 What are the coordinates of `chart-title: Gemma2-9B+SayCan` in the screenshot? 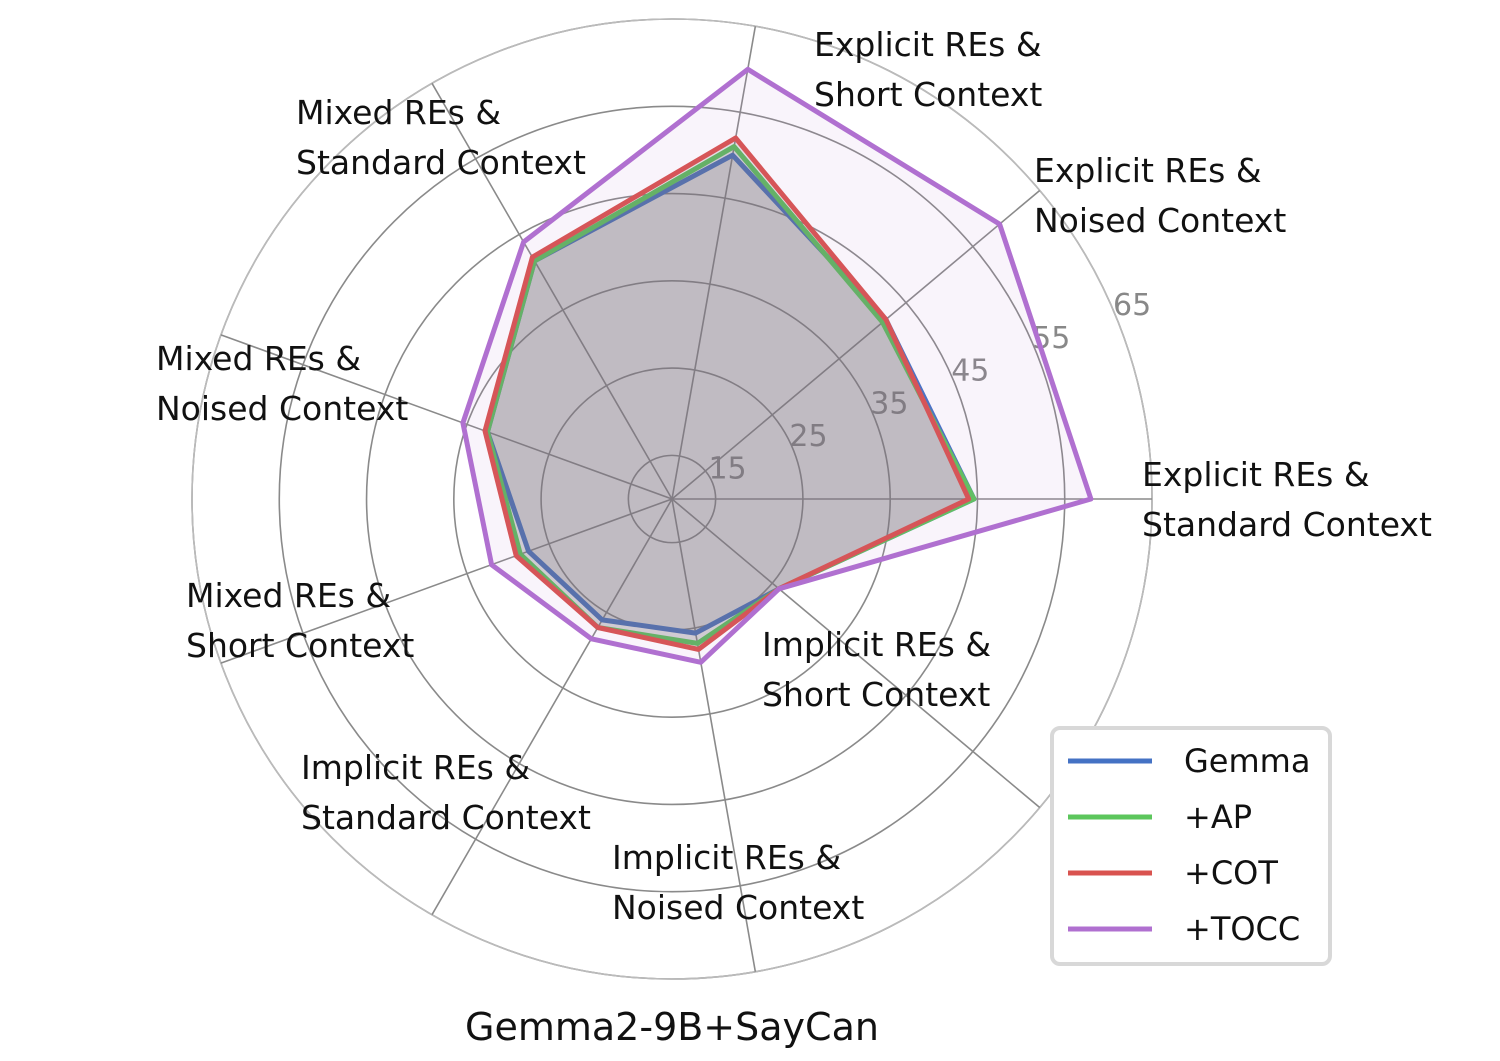 It's located at (672, 1027).